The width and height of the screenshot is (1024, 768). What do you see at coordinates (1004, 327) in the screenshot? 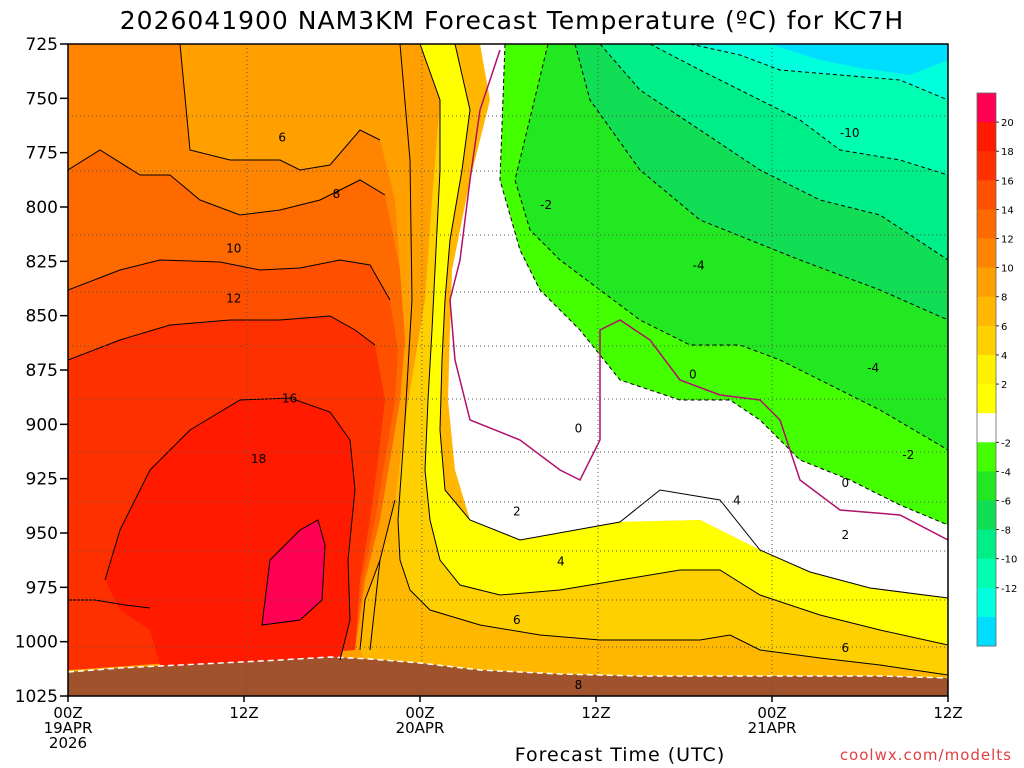
I see `colorbar-label: 6` at bounding box center [1004, 327].